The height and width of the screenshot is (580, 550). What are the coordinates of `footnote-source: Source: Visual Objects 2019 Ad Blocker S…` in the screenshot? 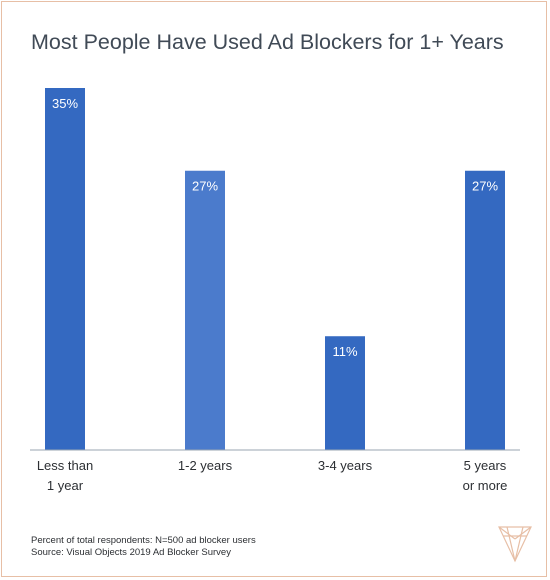 It's located at (131, 552).